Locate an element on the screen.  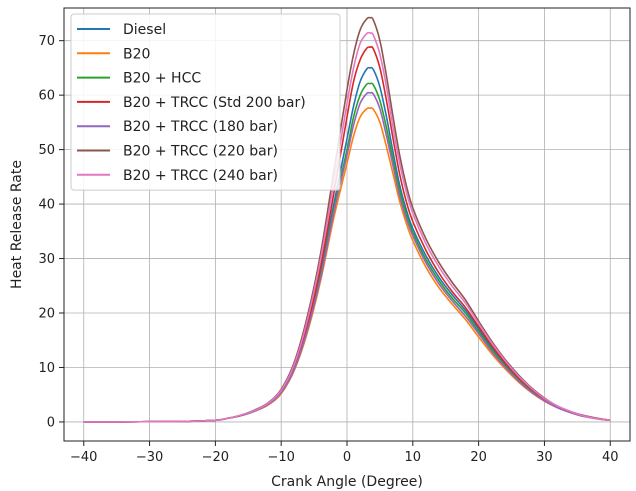
legend-label: B20 + TRCC (220 bar) is located at coordinates (200, 152).